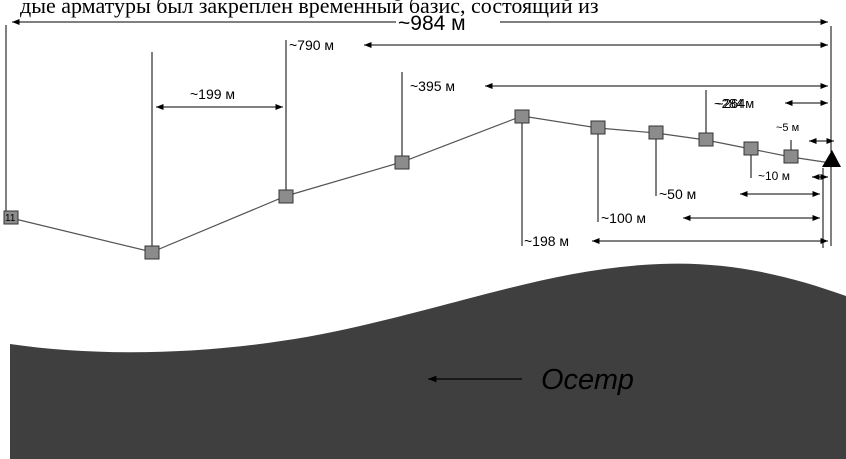 The height and width of the screenshot is (459, 846). What do you see at coordinates (546, 241) in the screenshot?
I see `label-198: ~198 м` at bounding box center [546, 241].